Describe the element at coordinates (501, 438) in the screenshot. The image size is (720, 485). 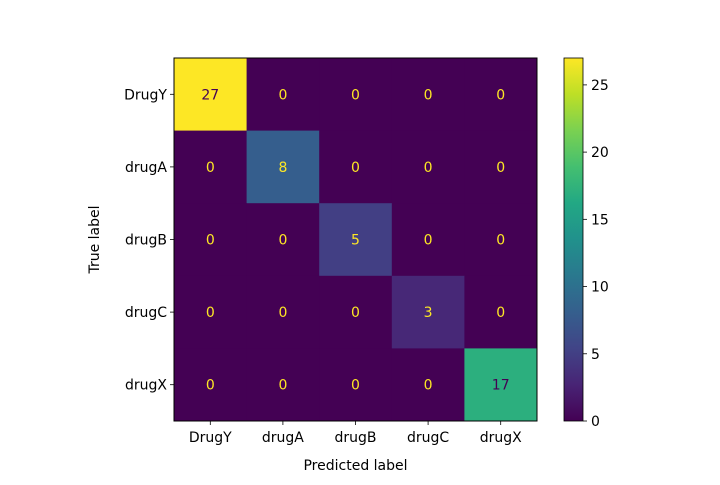
I see `x-tick-label: drugX` at that location.